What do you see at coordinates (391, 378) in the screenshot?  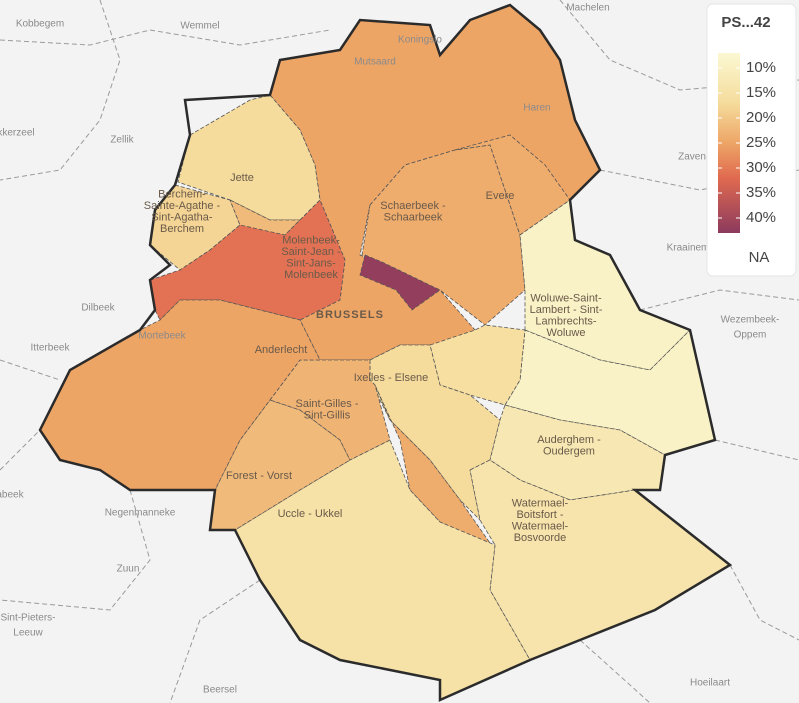 I see `region-label: Ixelles - Elsene` at bounding box center [391, 378].